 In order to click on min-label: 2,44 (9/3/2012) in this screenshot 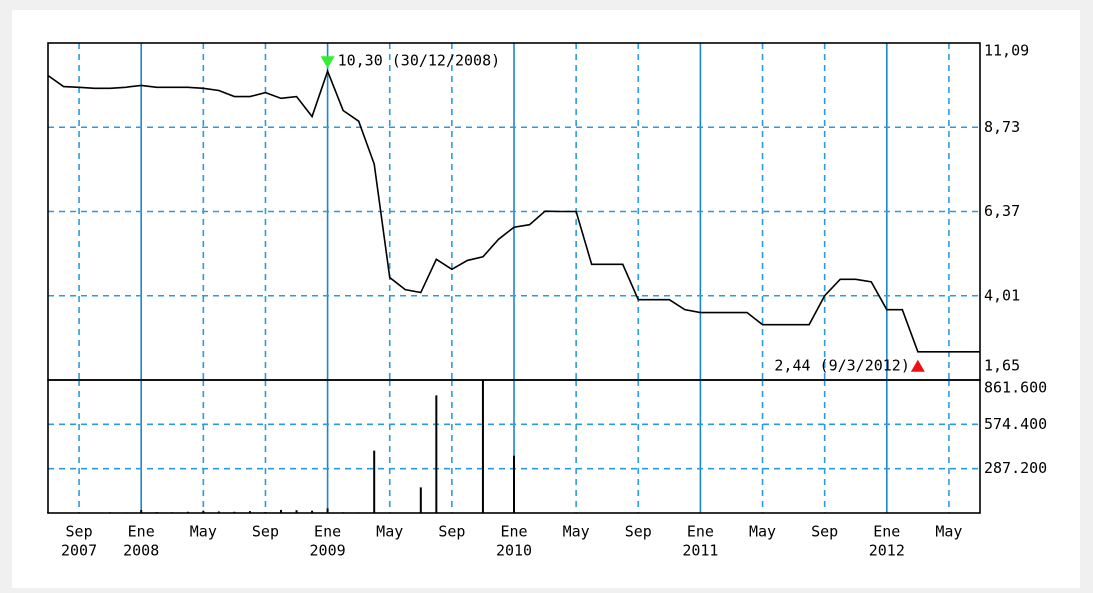, I will do `click(841, 365)`.